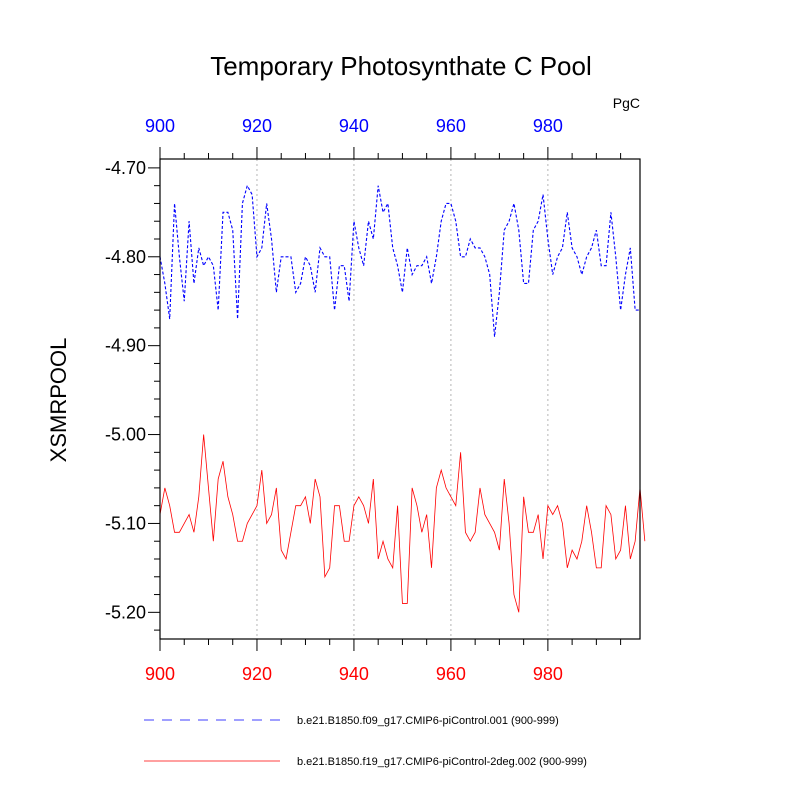 Image resolution: width=800 pixels, height=800 pixels. I want to click on units-label: PgC, so click(626, 103).